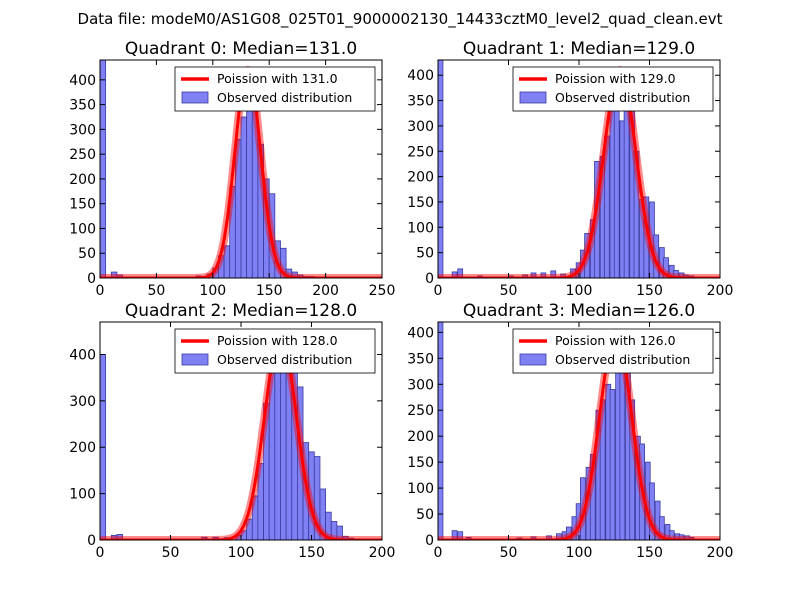 The width and height of the screenshot is (800, 600). What do you see at coordinates (277, 340) in the screenshot?
I see `legend-label-fit: Poission with 128.0` at bounding box center [277, 340].